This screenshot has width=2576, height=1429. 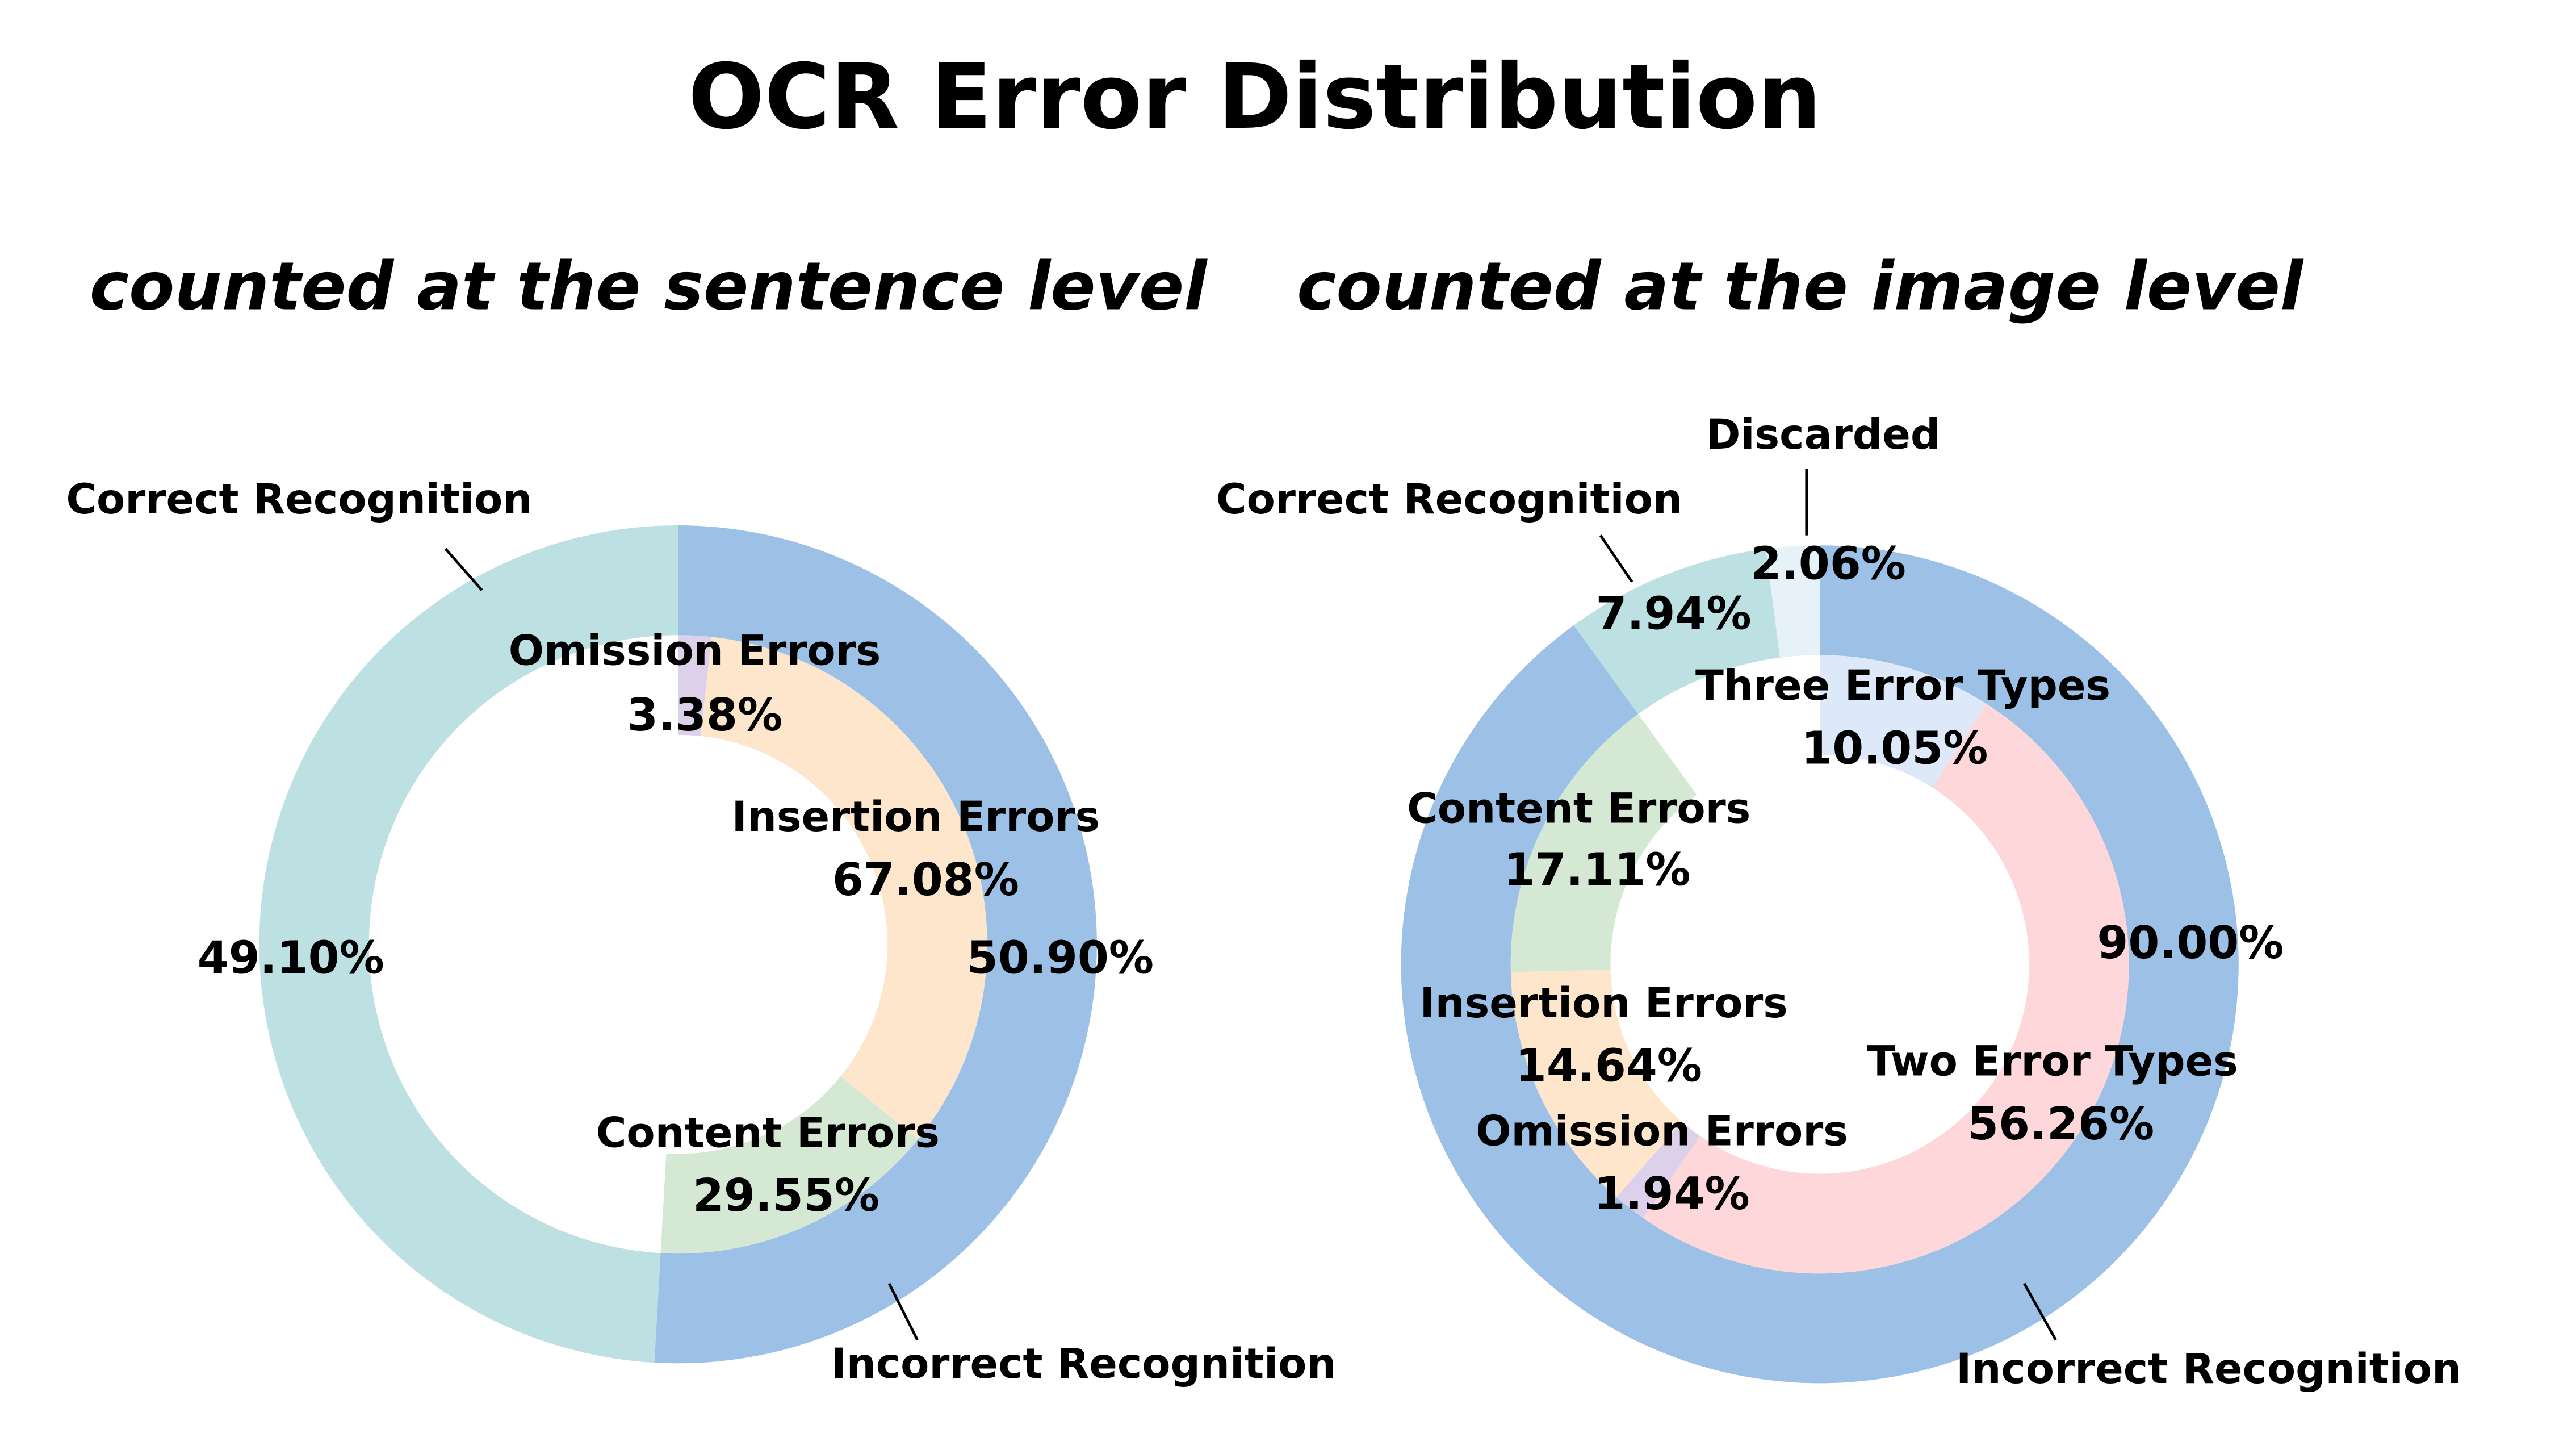 I want to click on value-label: 14.64%, so click(x=1608, y=1066).